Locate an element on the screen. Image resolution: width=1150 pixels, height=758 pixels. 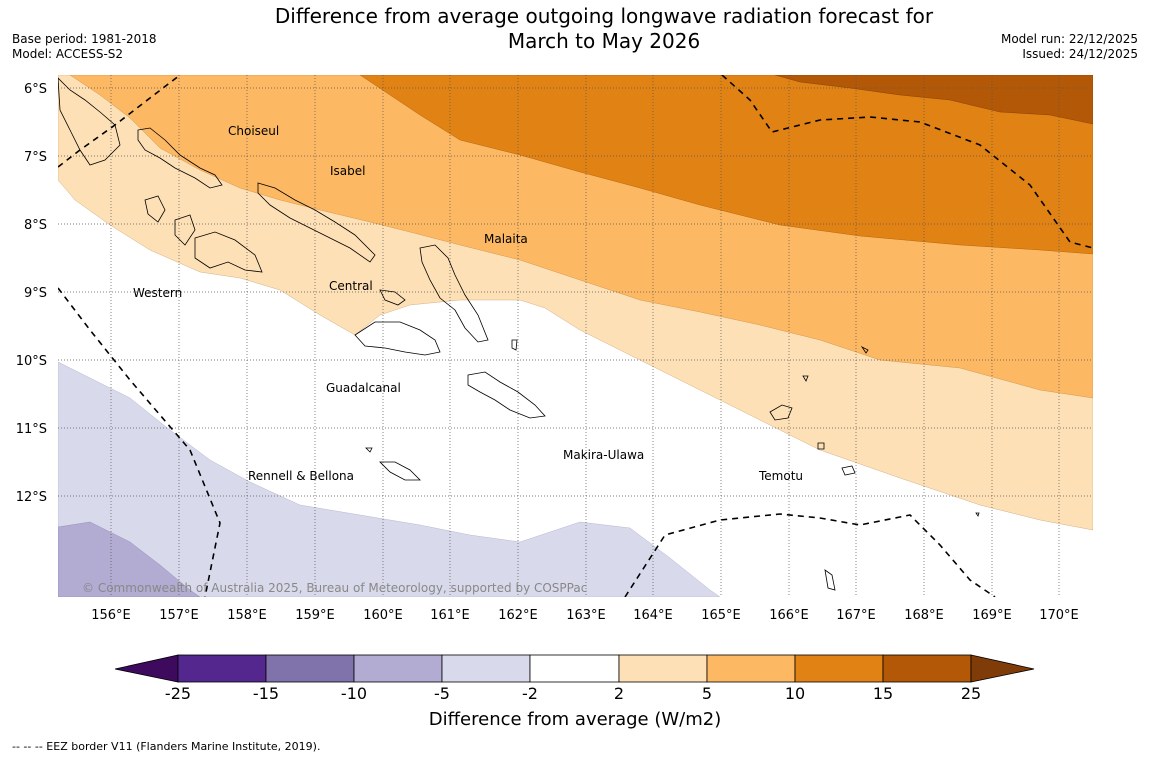
santa-cruz-island is located at coordinates (781, 412).